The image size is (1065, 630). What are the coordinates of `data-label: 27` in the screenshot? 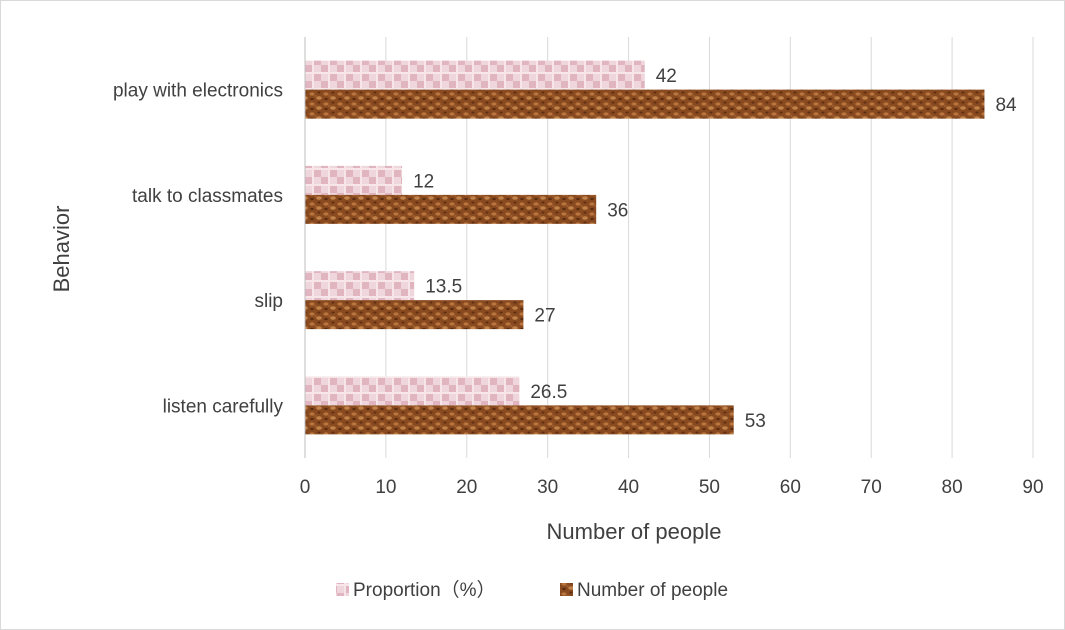 It's located at (544, 316).